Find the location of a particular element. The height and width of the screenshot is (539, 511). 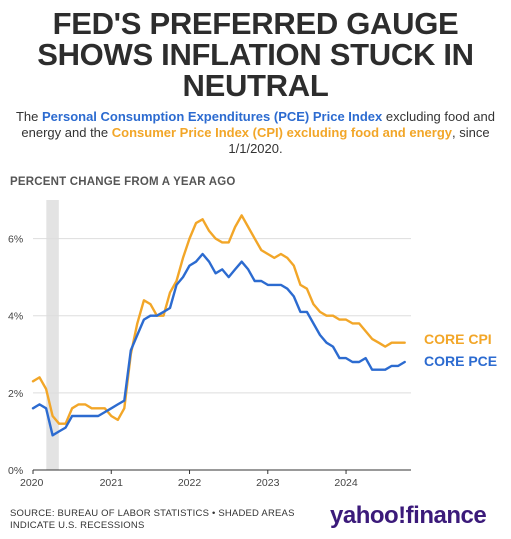

x-tick-label: 2023 is located at coordinates (268, 483).